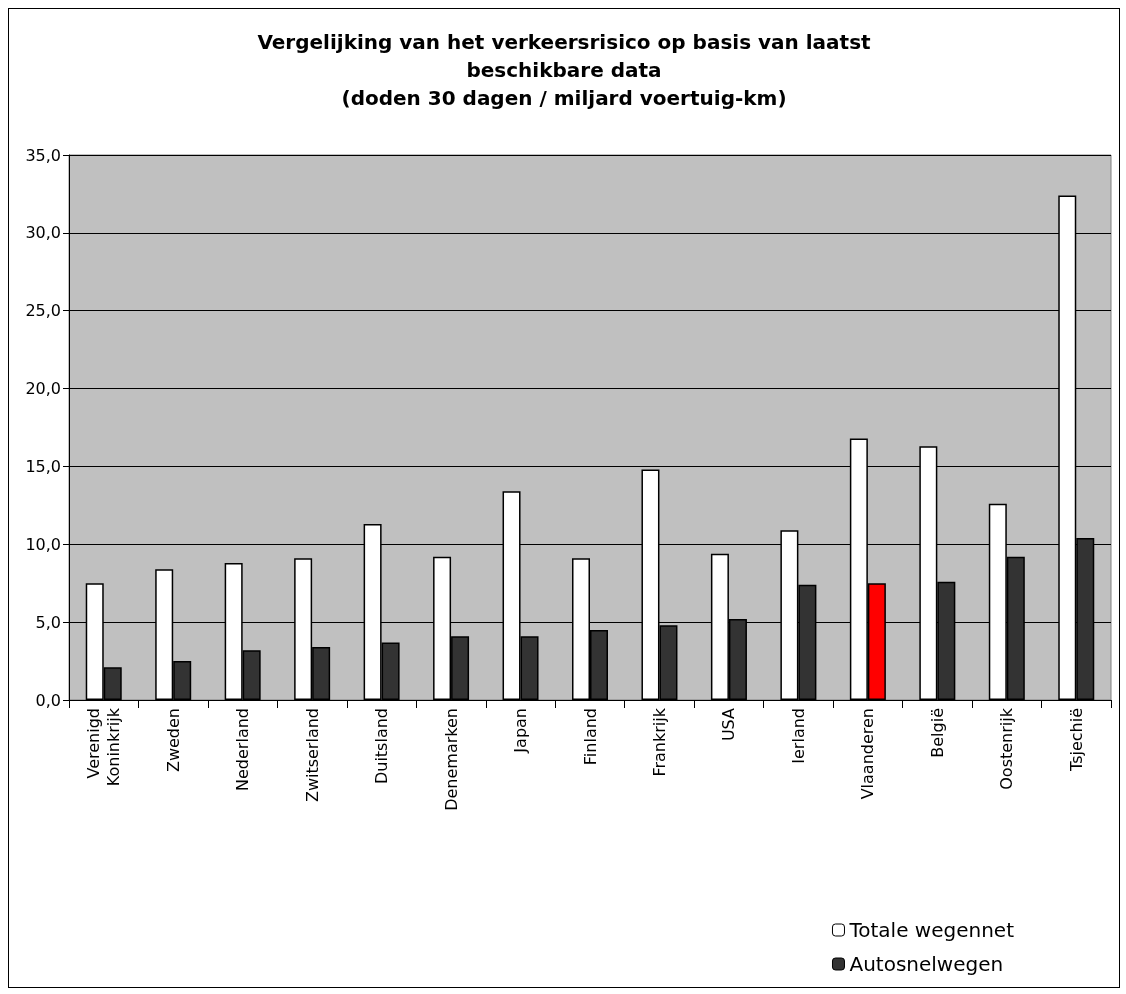 This screenshot has width=1126, height=994. Describe the element at coordinates (104, 747) in the screenshot. I see `x-tick-label: Verenigd Koninkrijk` at that location.